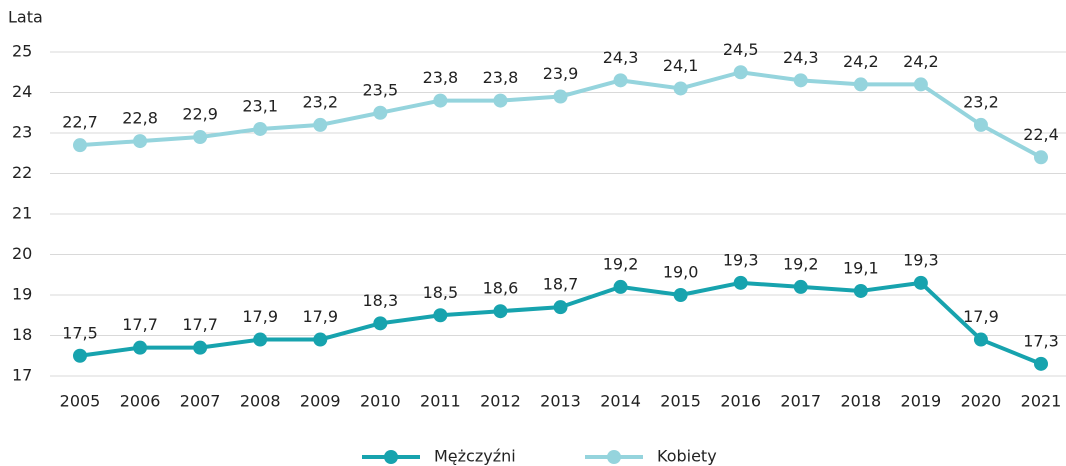  Describe the element at coordinates (681, 65) in the screenshot. I see `value-label: 24,1` at that location.